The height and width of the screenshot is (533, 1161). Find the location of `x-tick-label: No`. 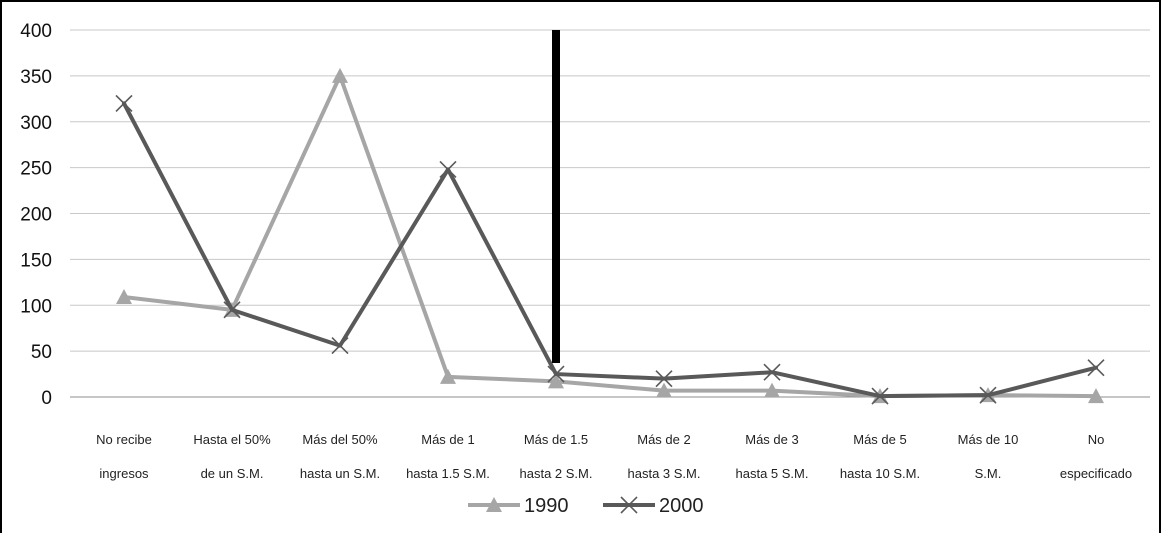

x-tick-label: No is located at coordinates (1096, 439).